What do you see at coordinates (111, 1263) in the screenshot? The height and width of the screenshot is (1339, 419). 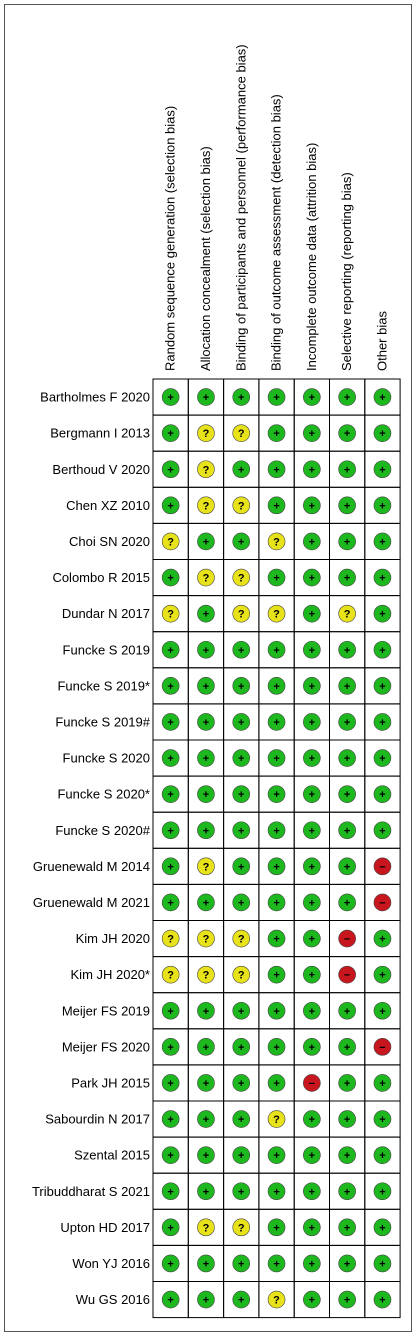 I see `study-label: Won YJ 2016` at bounding box center [111, 1263].